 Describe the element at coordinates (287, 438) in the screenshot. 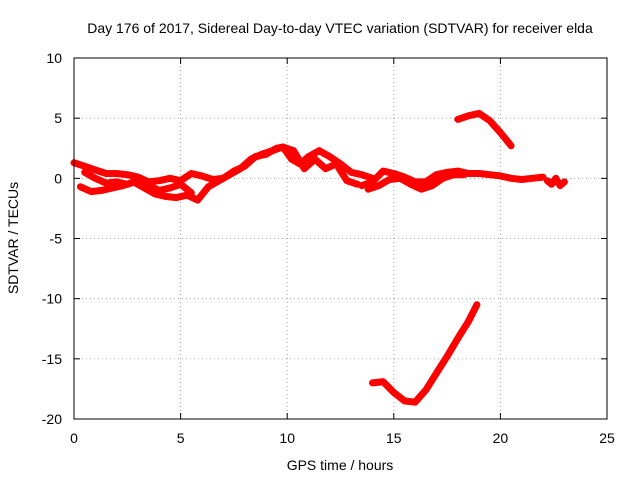

I see `x-tick-label: 10` at that location.